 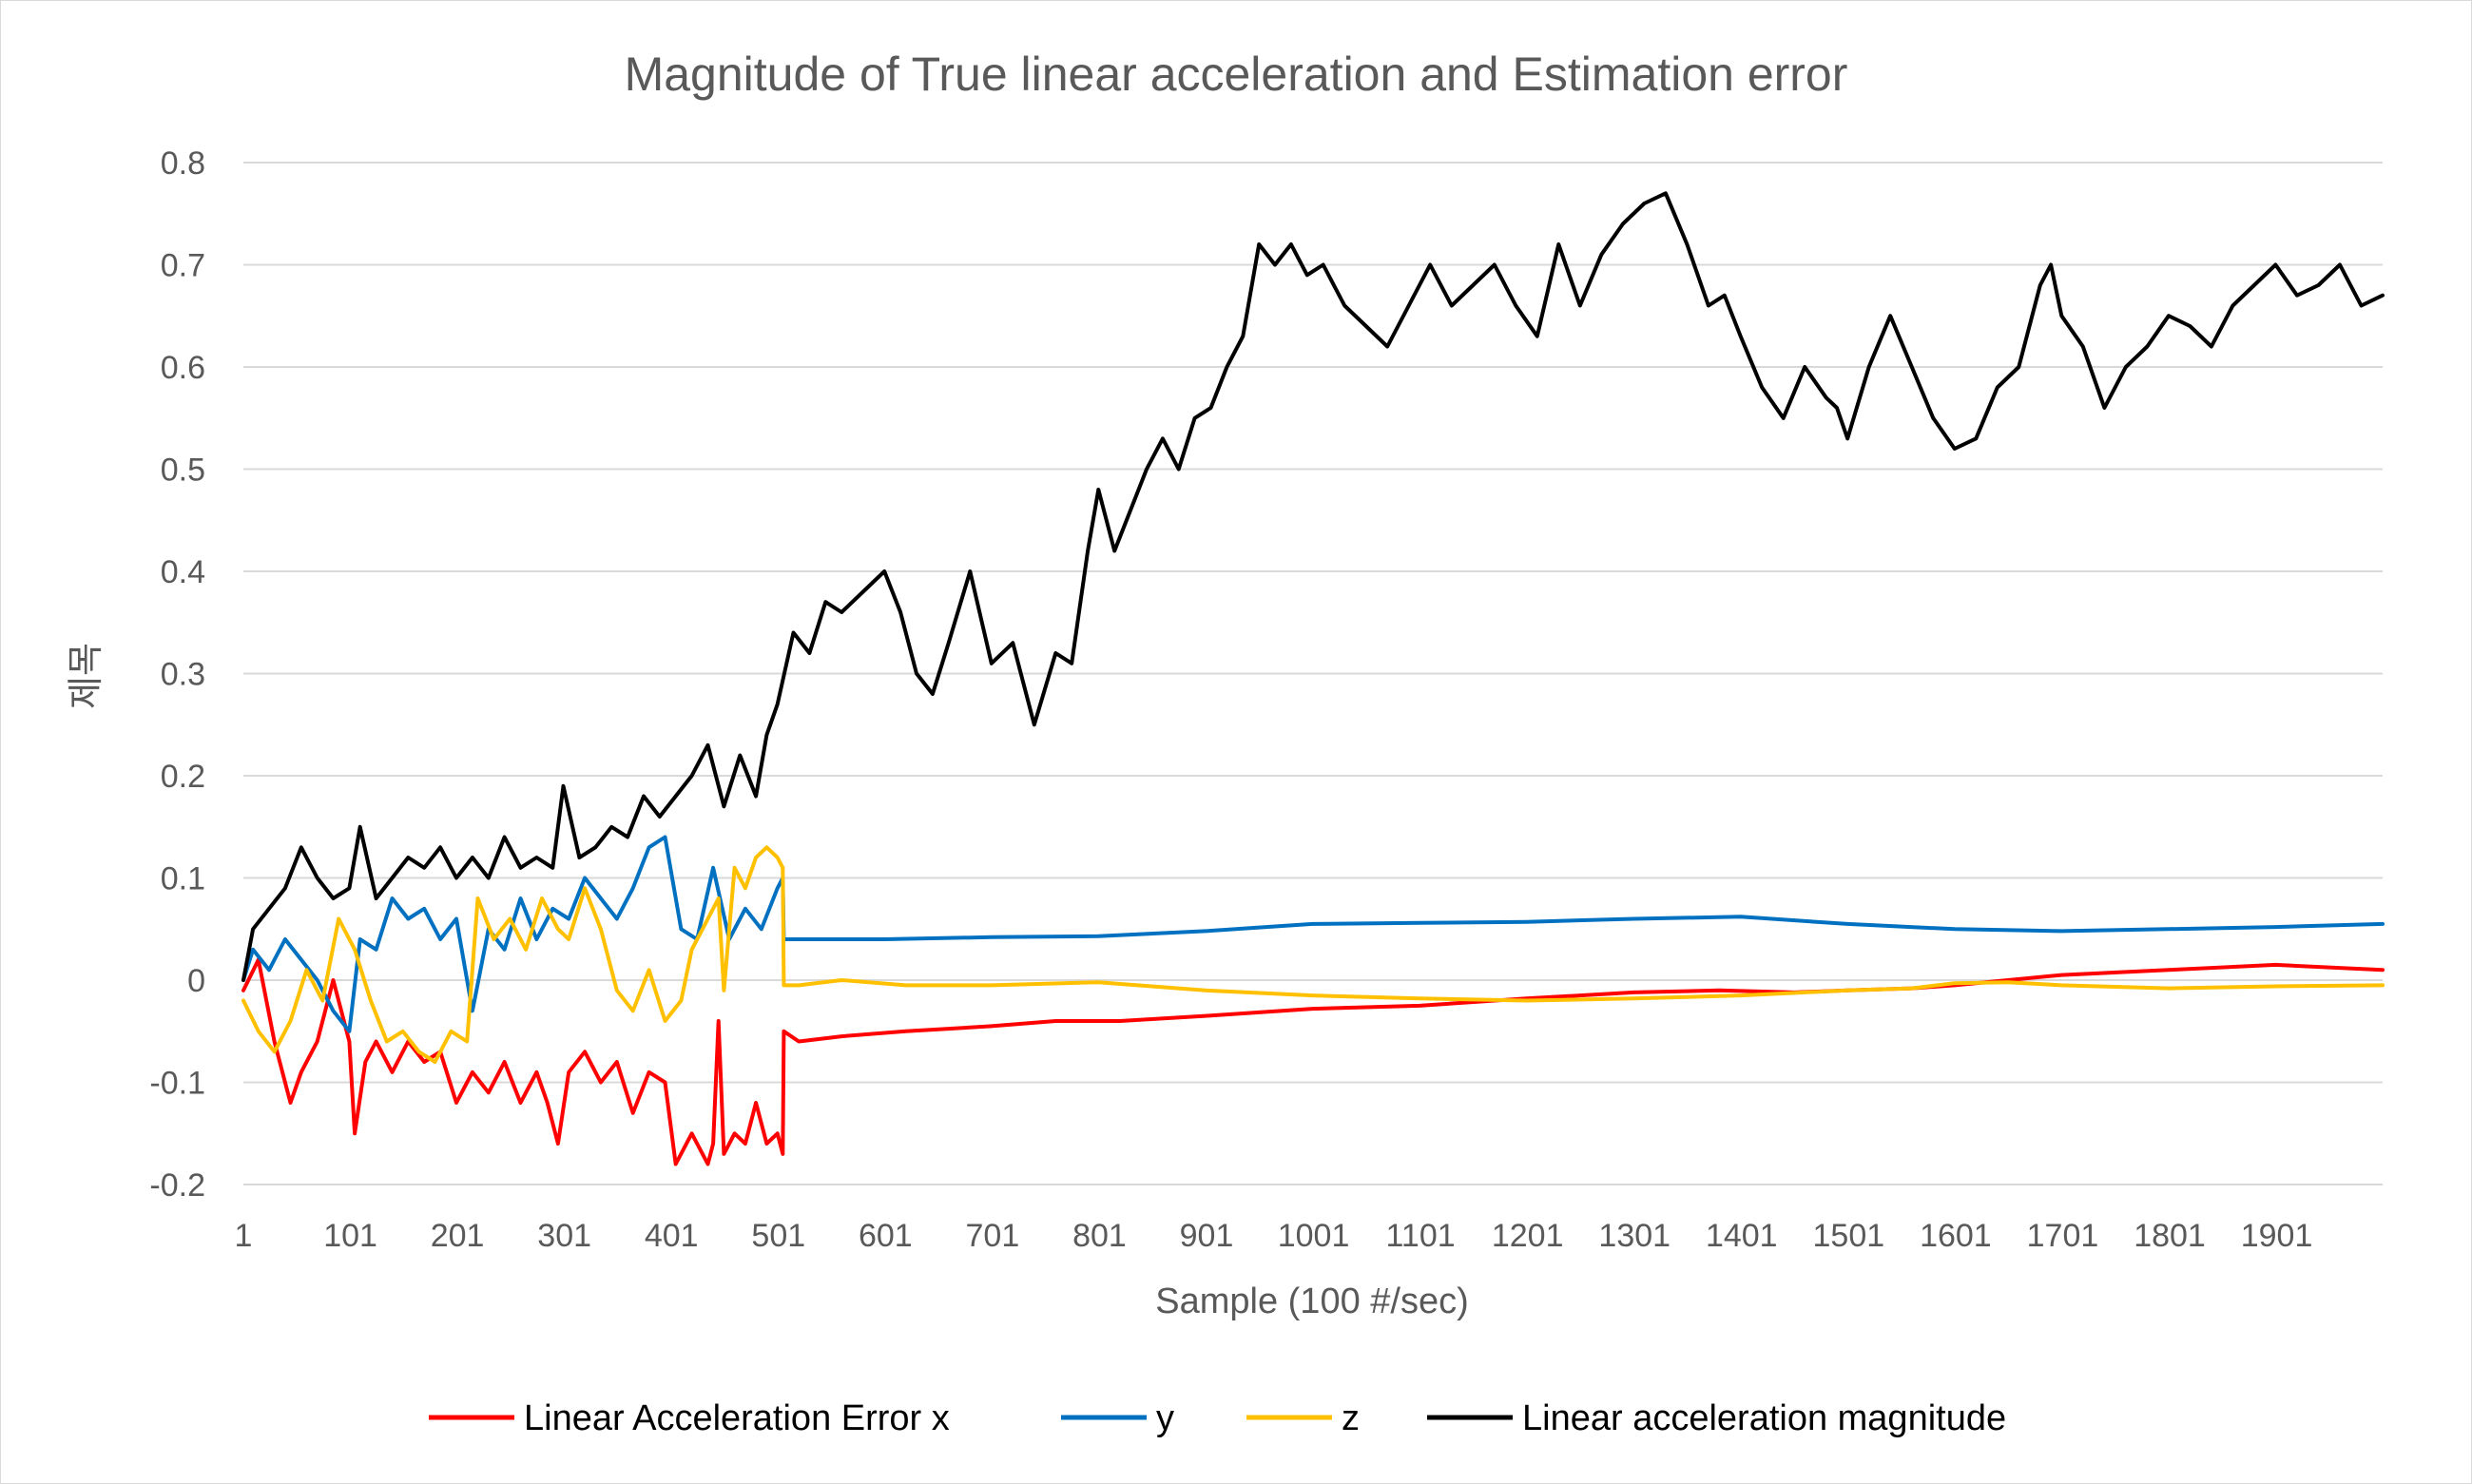 What do you see at coordinates (778, 1236) in the screenshot?
I see `x-tick-label: 501` at bounding box center [778, 1236].